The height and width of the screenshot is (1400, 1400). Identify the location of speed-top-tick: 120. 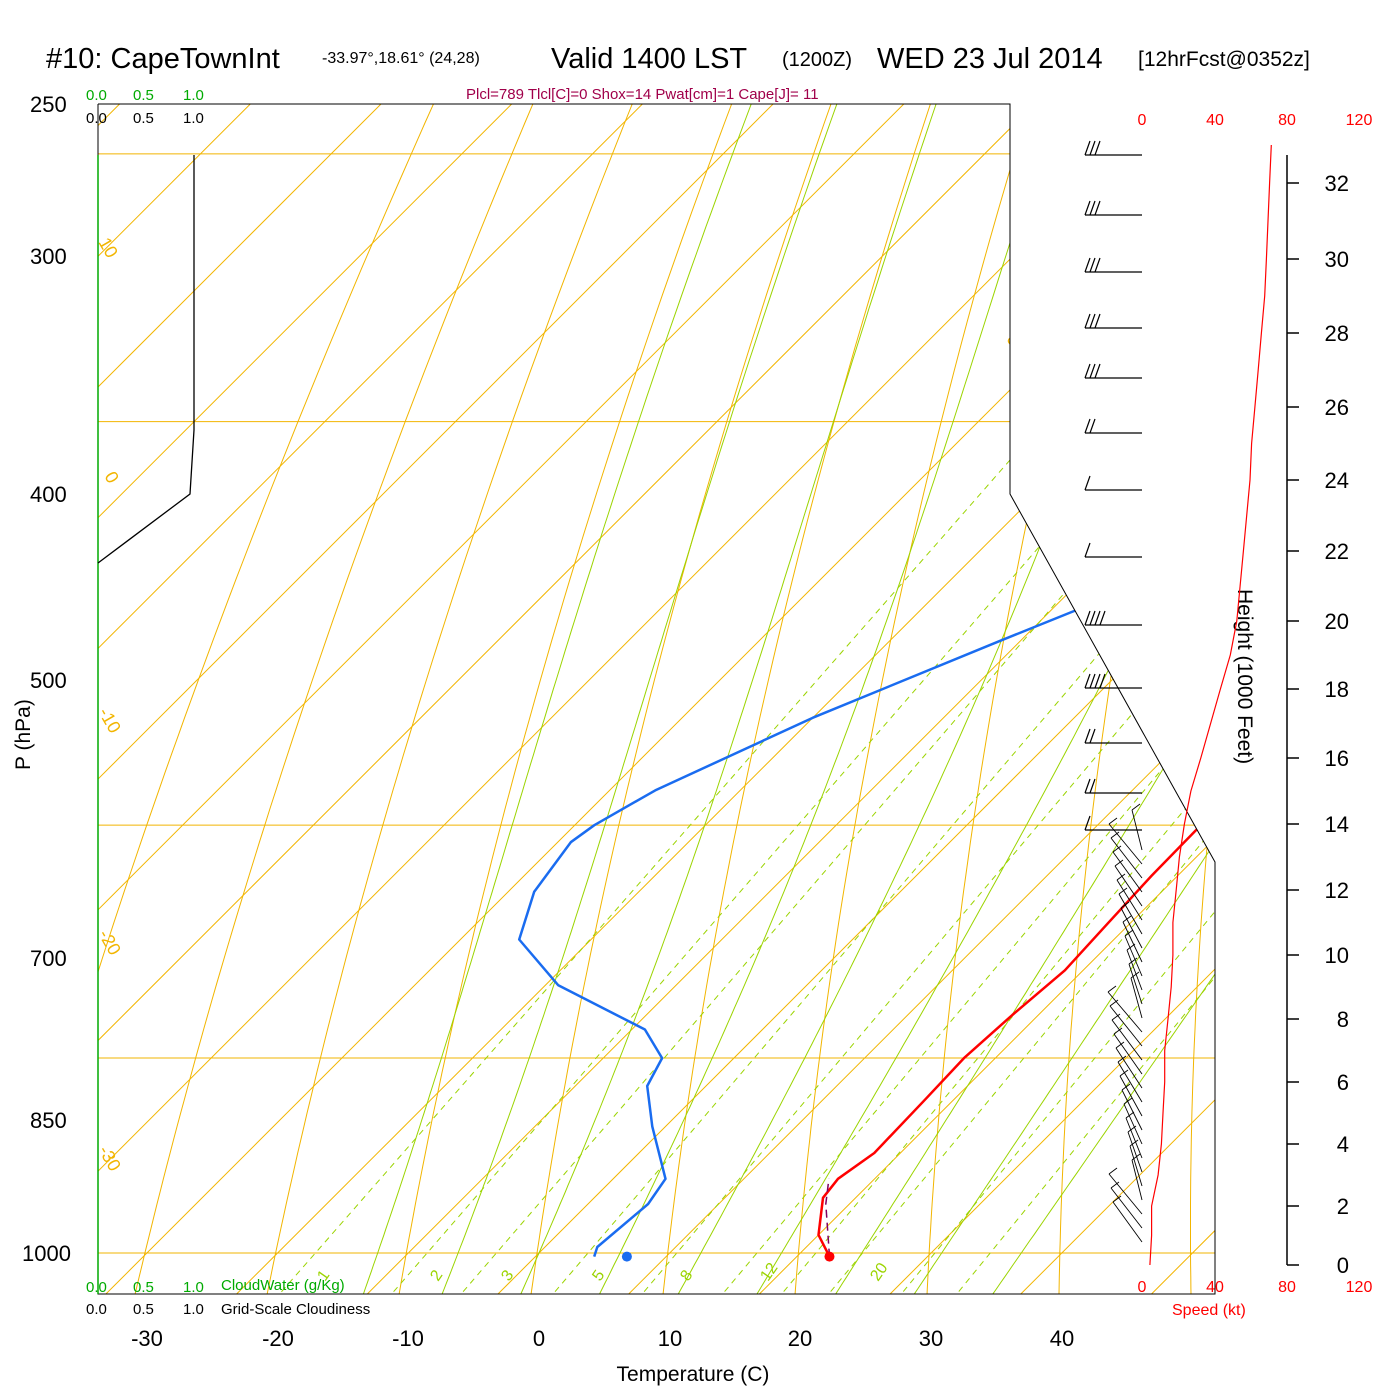
(1359, 120).